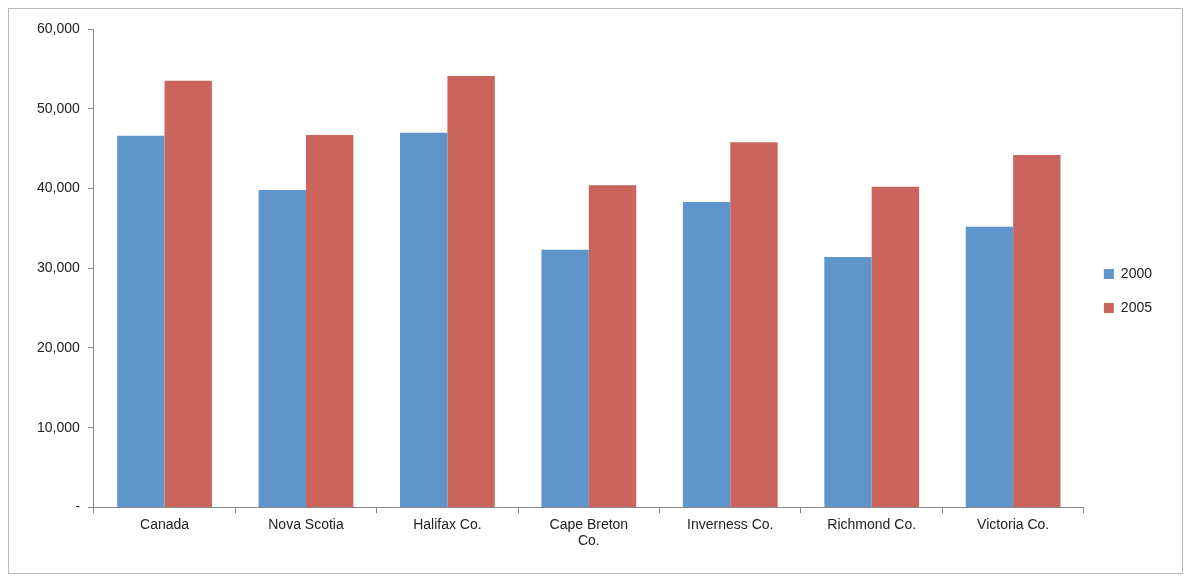 This screenshot has height=586, width=1193. Describe the element at coordinates (58, 107) in the screenshot. I see `y-tick-label: 50,000` at that location.